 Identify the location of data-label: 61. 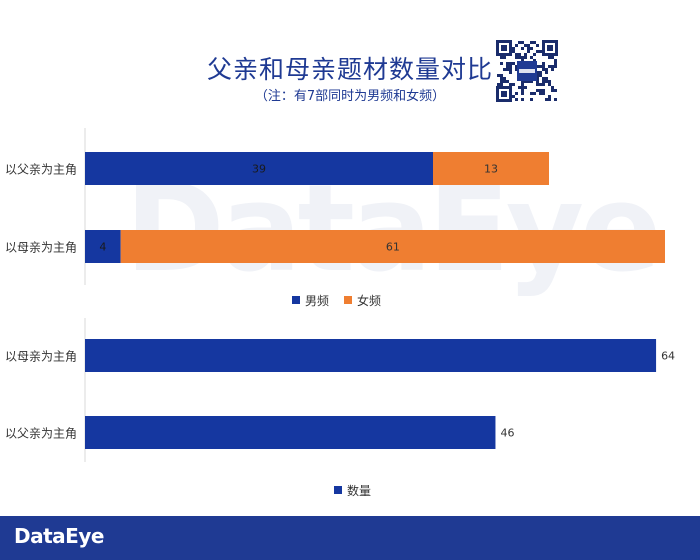
(393, 247).